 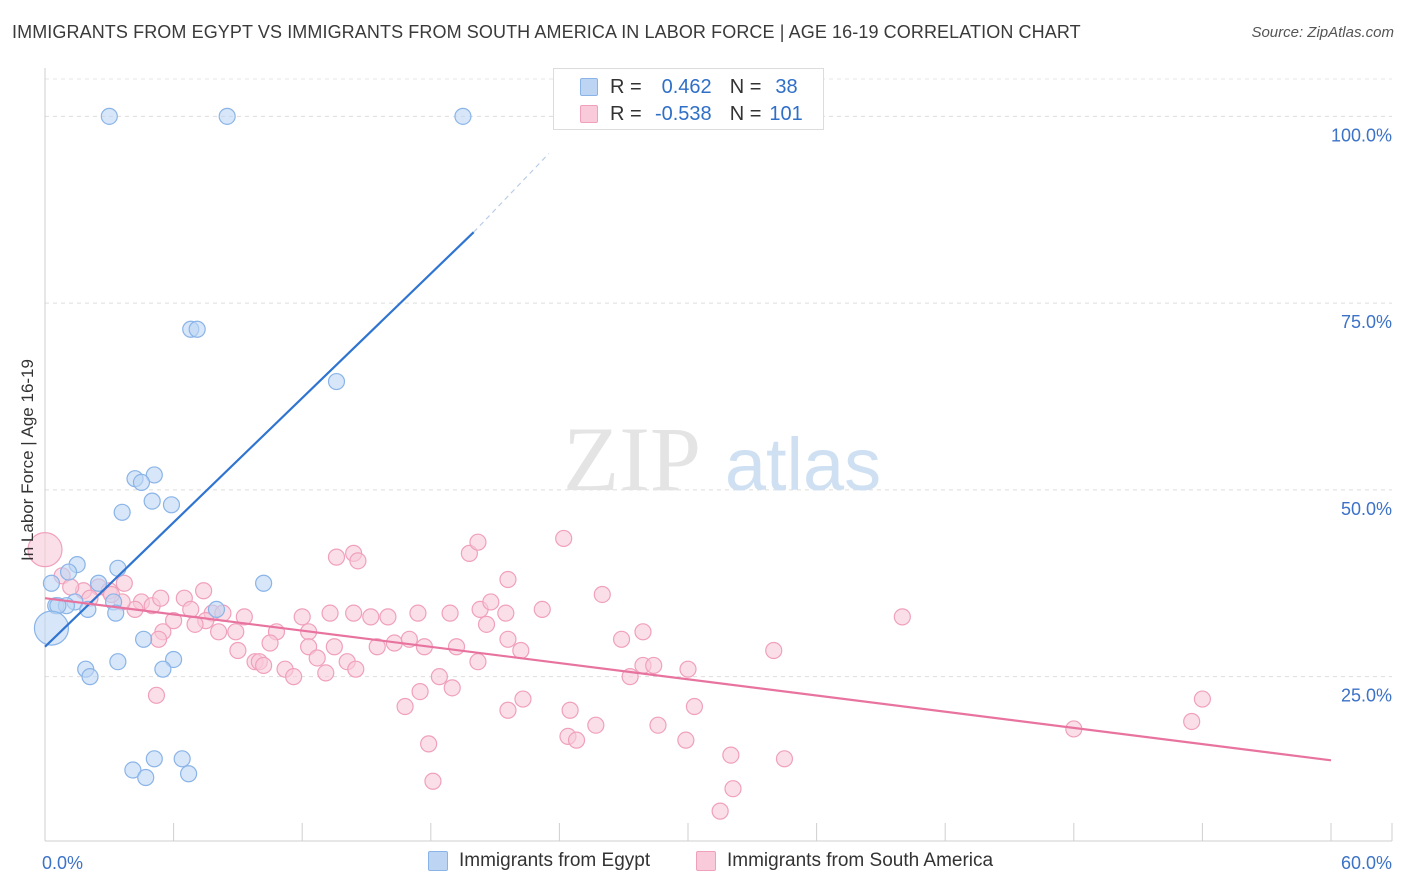 I want to click on stats-legend: R = 0.462 N = 38 R = -0.538 N = 101, so click(x=688, y=99).